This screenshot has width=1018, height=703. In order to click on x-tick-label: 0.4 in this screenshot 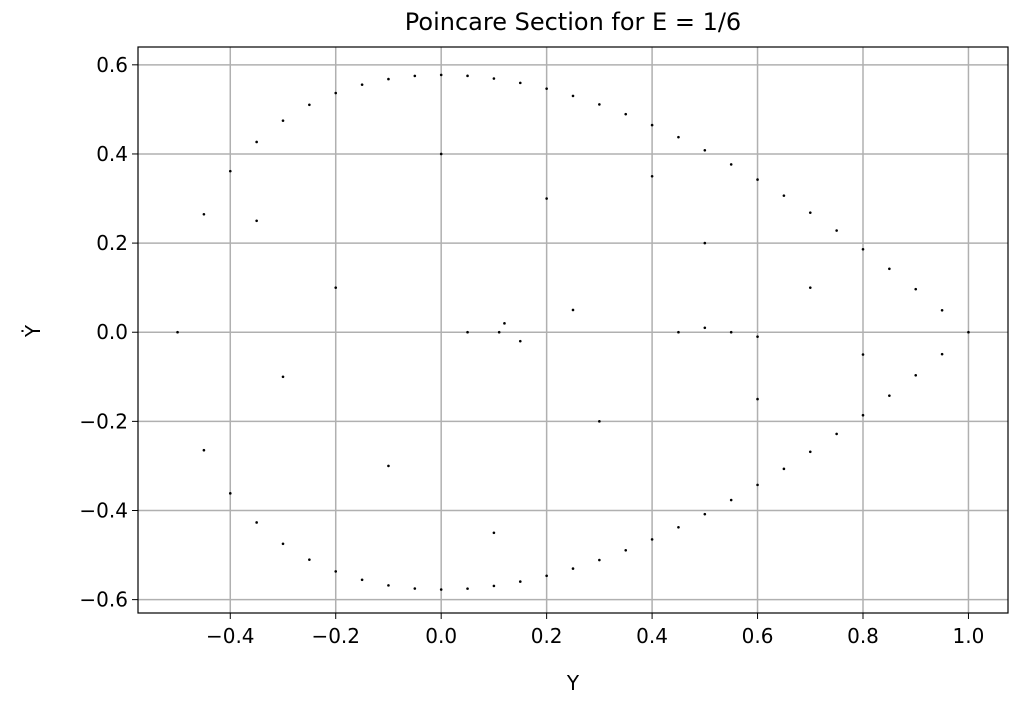, I will do `click(652, 636)`.